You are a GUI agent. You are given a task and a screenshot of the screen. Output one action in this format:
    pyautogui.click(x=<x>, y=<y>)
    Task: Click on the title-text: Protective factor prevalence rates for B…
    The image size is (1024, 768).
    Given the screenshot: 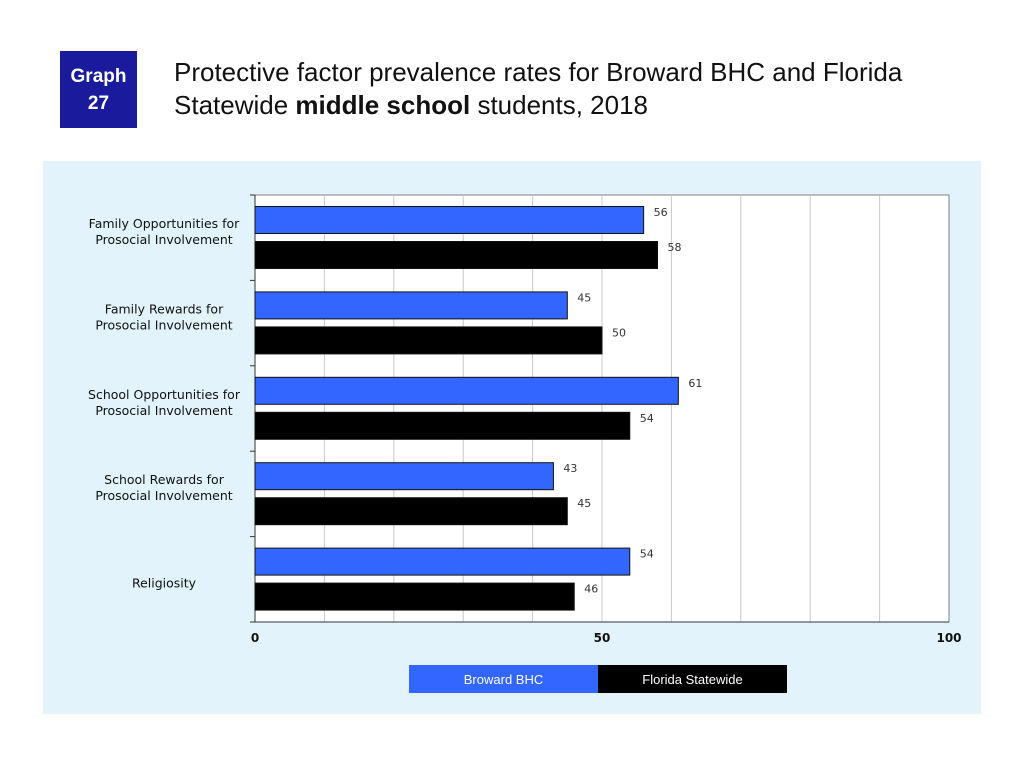 What is the action you would take?
    pyautogui.click(x=538, y=88)
    